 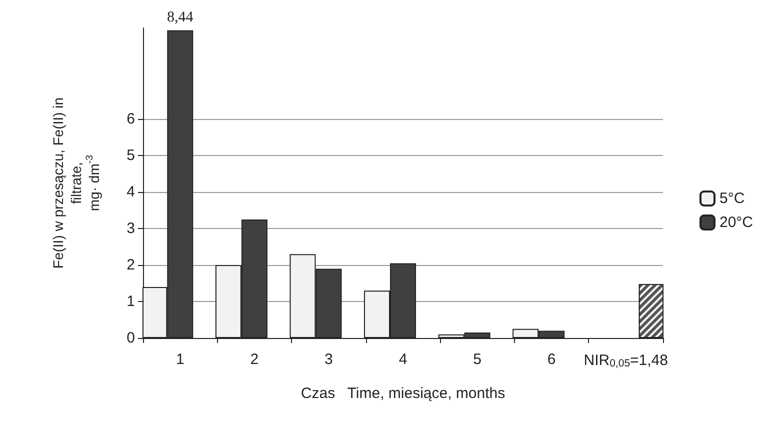 I want to click on x-tick-label: 6, so click(x=551, y=359).